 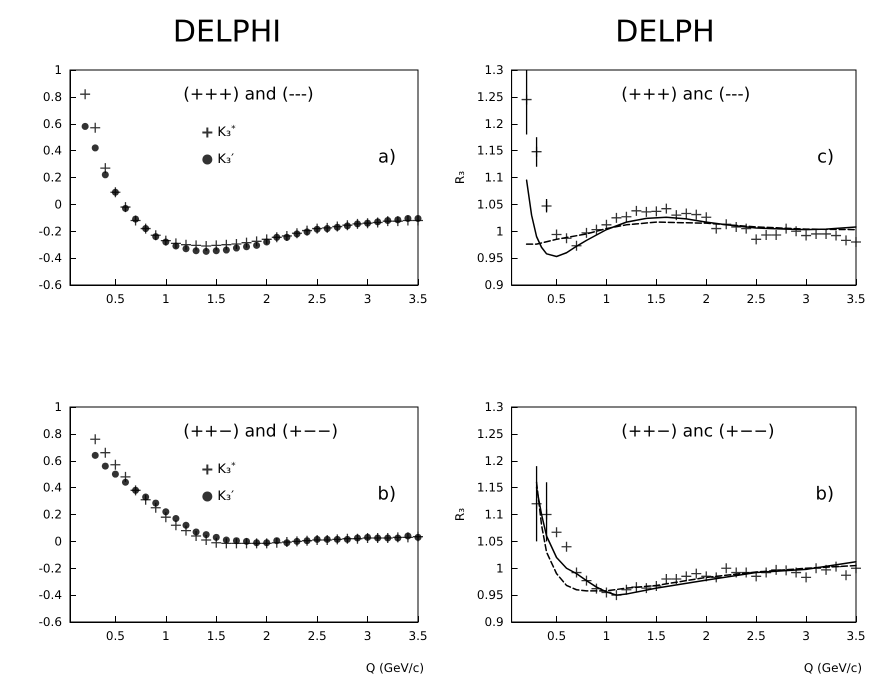 I want to click on x-axis-title: Q (GeV/c), so click(x=395, y=668).